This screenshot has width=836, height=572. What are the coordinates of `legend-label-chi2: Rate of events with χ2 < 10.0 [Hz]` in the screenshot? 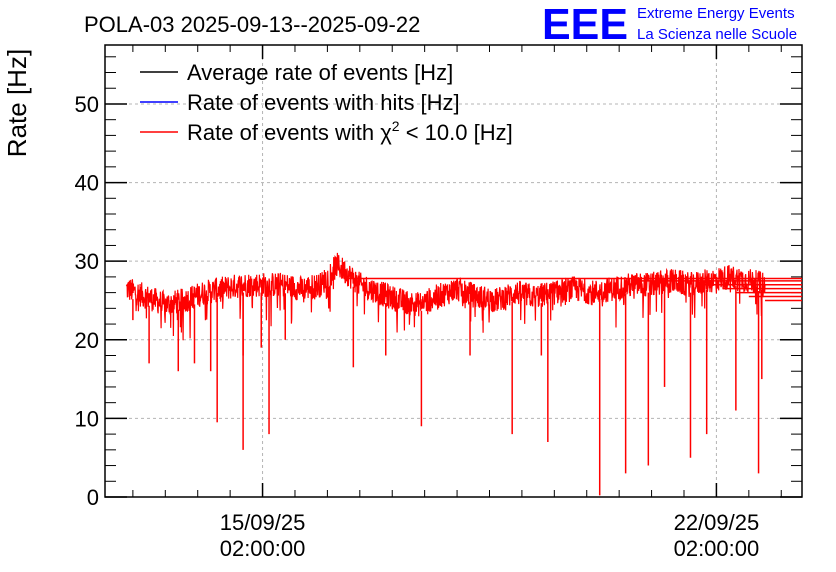 It's located at (350, 131).